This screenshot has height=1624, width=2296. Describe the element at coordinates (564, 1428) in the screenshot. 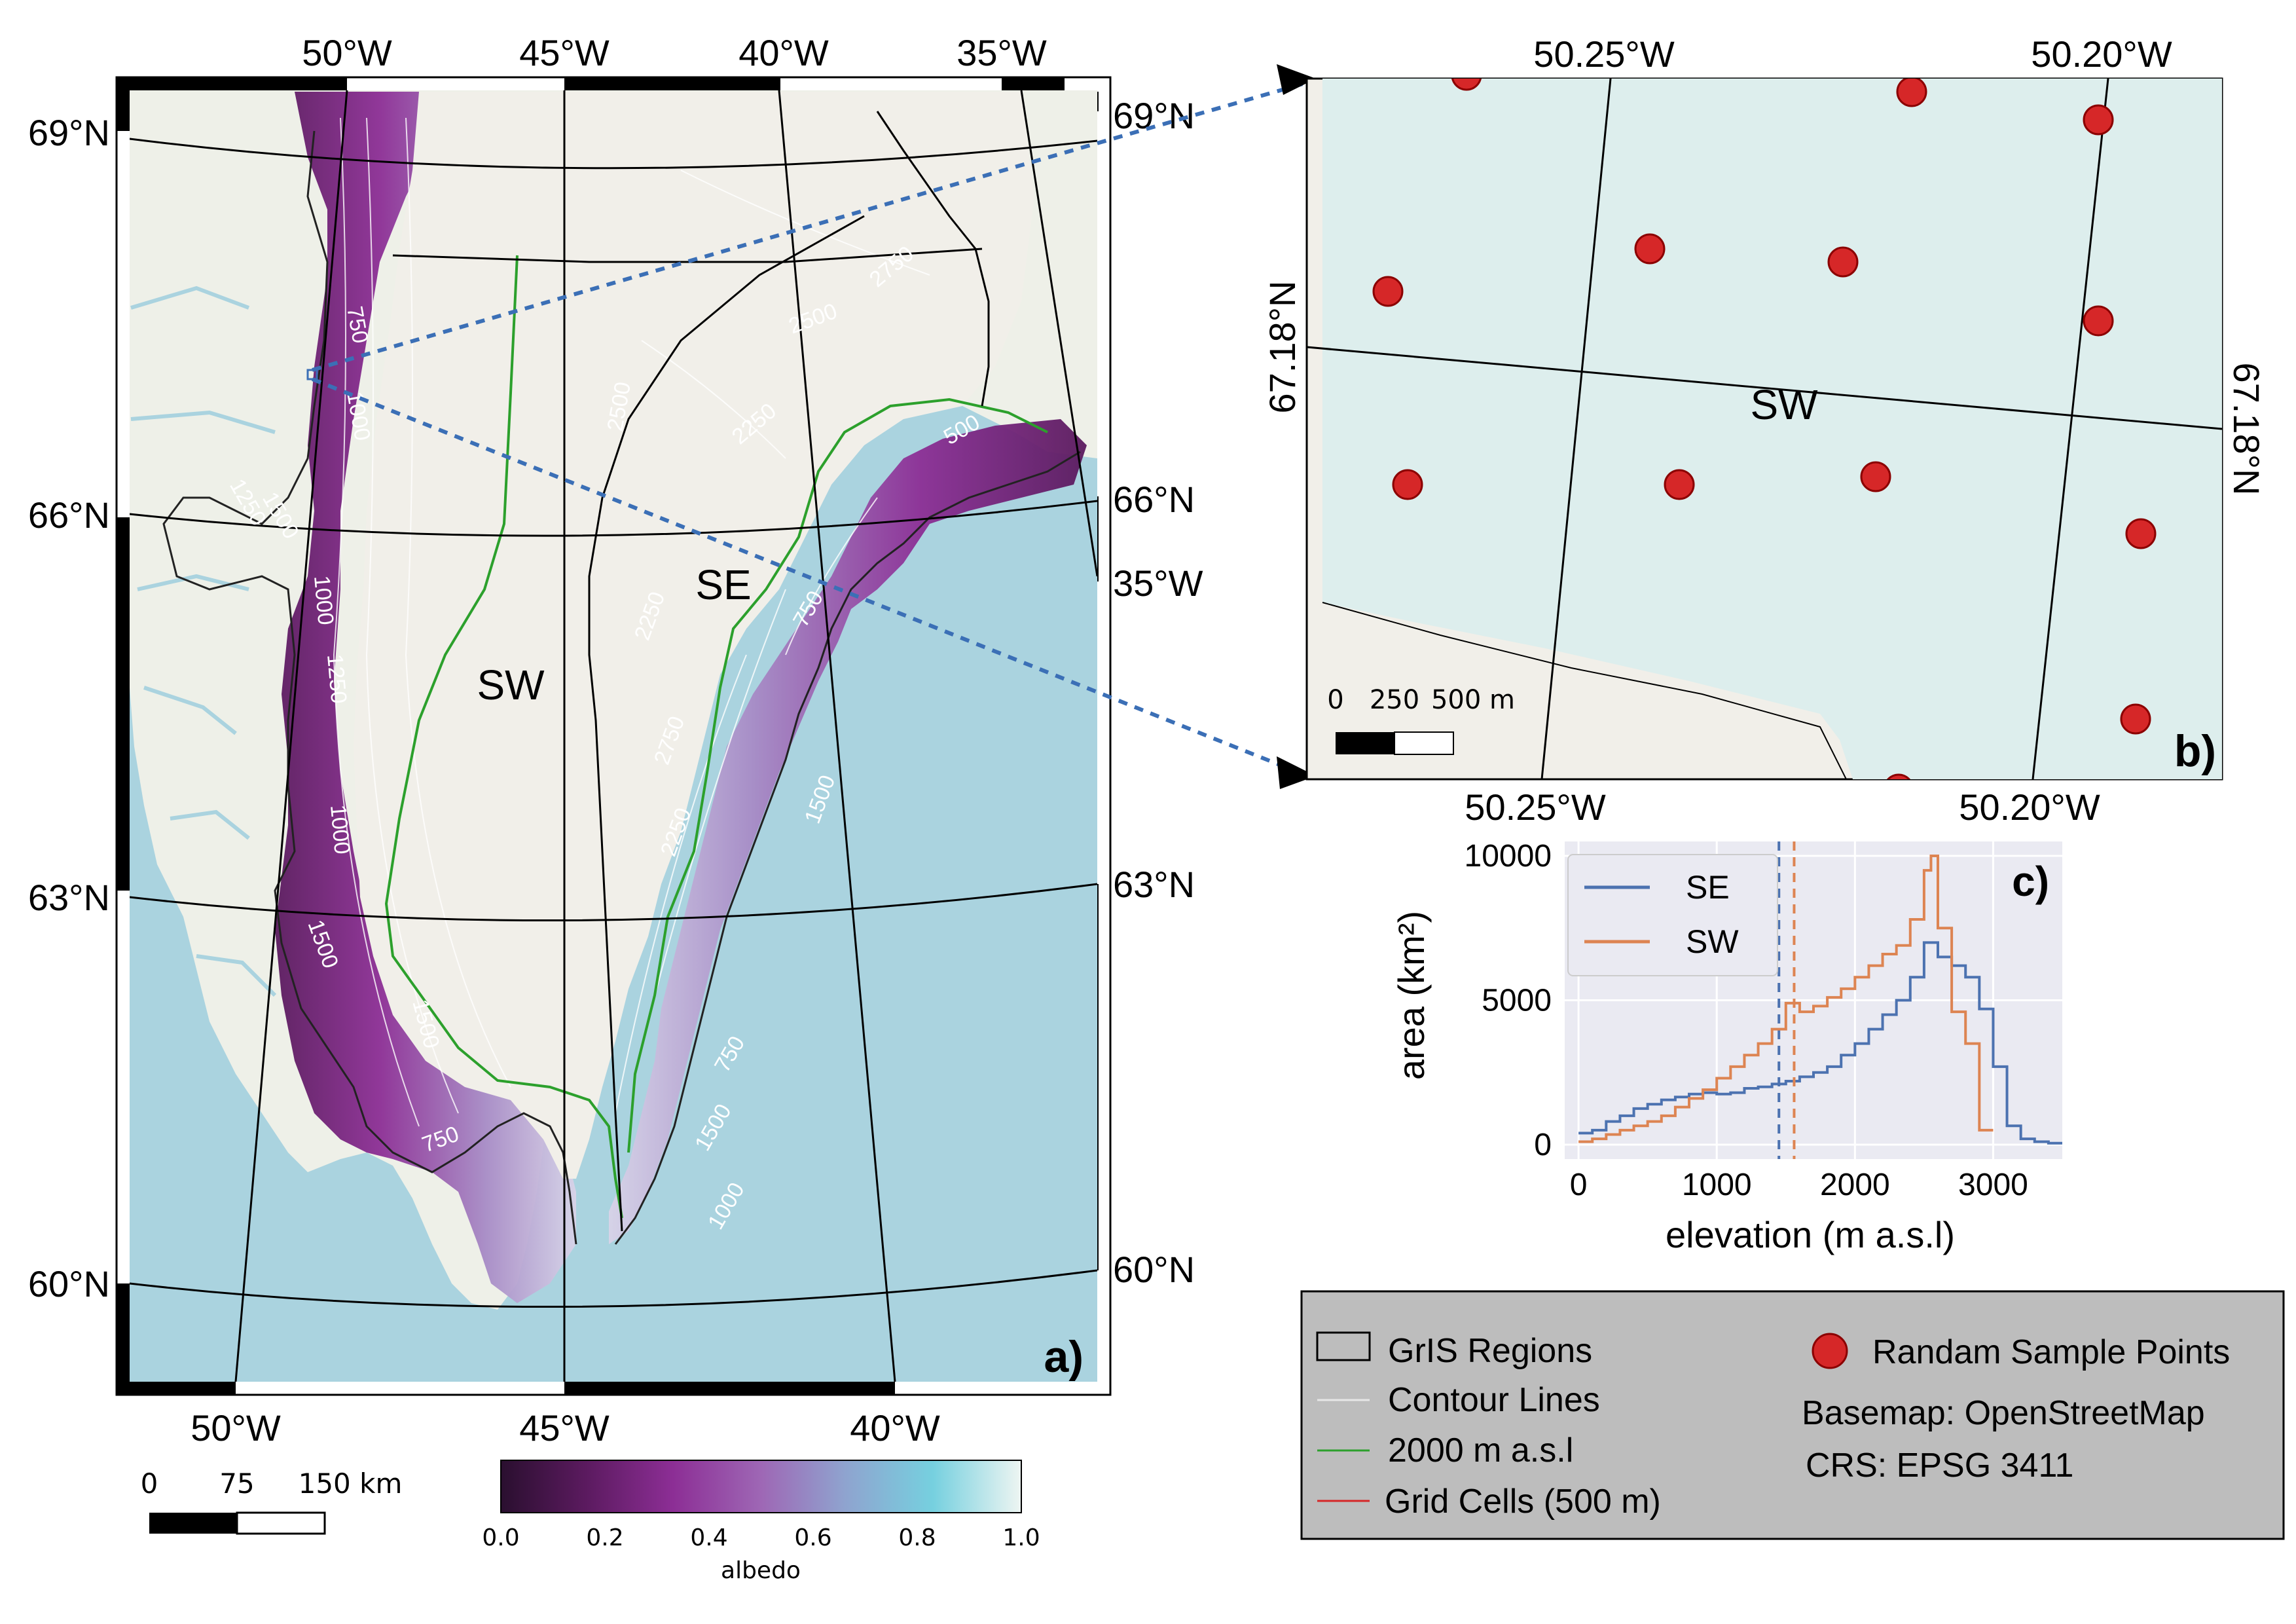

I see `lon-label-bottom: 45°W` at that location.